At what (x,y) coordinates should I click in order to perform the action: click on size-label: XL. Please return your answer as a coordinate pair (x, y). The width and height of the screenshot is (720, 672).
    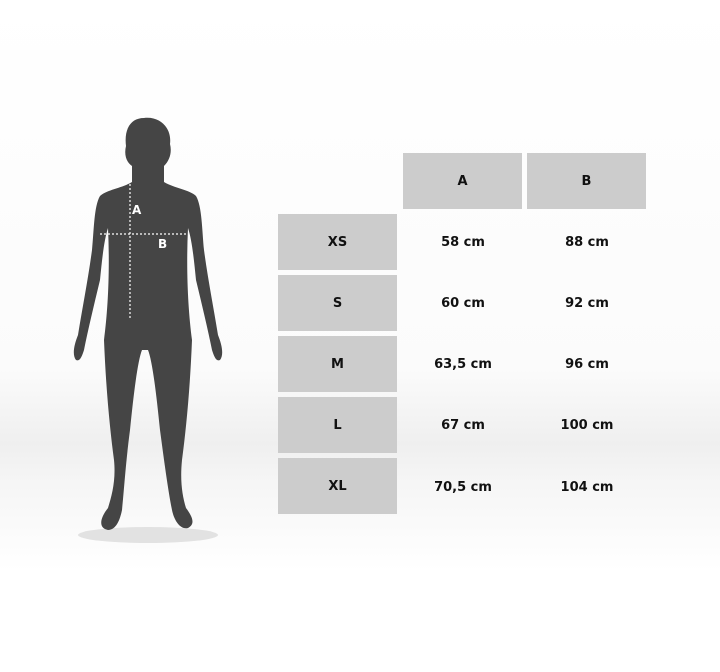
    Looking at the image, I should click on (337, 486).